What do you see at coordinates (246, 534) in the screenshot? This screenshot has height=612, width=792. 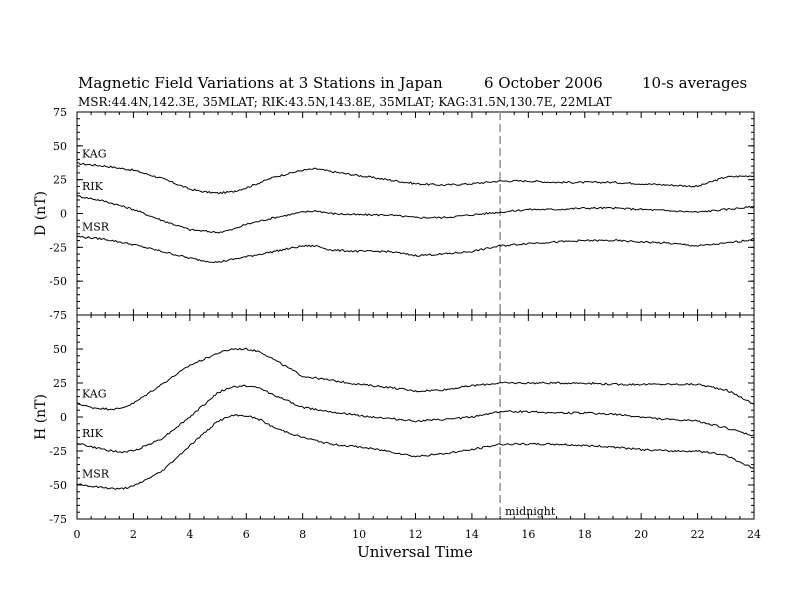 I see `x-tick-label: 6` at bounding box center [246, 534].